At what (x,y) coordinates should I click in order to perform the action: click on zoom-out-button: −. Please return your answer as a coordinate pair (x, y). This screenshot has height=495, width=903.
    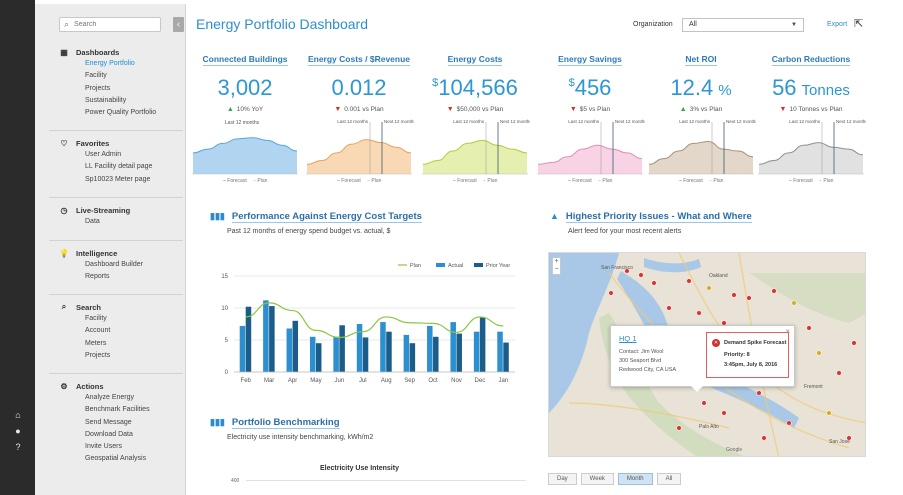
    Looking at the image, I should click on (556, 269).